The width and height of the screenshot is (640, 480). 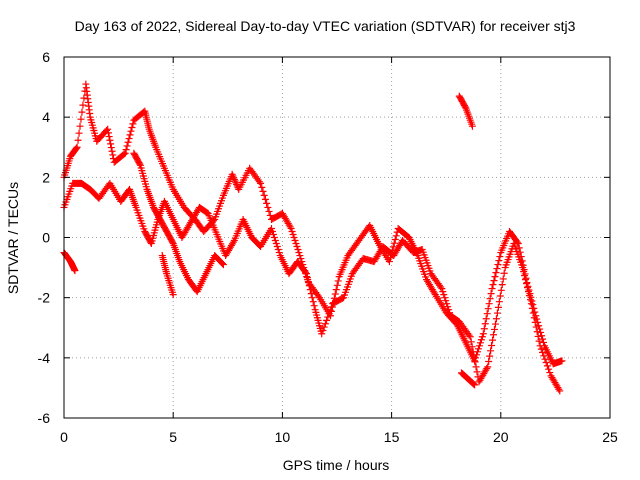 What do you see at coordinates (44, 298) in the screenshot?
I see `y-tick-label: -2` at bounding box center [44, 298].